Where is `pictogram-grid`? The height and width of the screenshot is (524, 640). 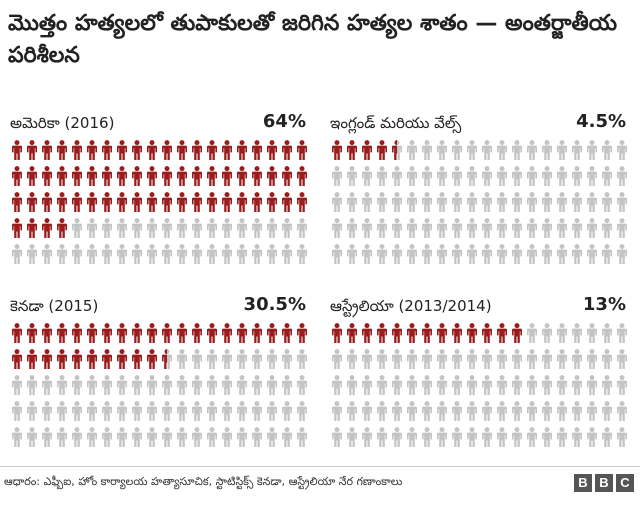
pictogram-grid is located at coordinates (479, 202).